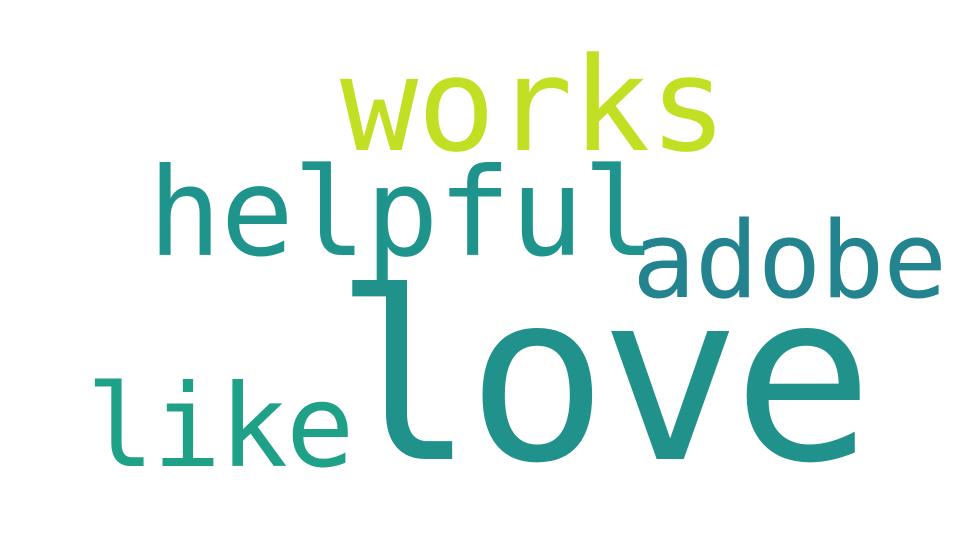  What do you see at coordinates (533, 105) in the screenshot?
I see `word-works: works` at bounding box center [533, 105].